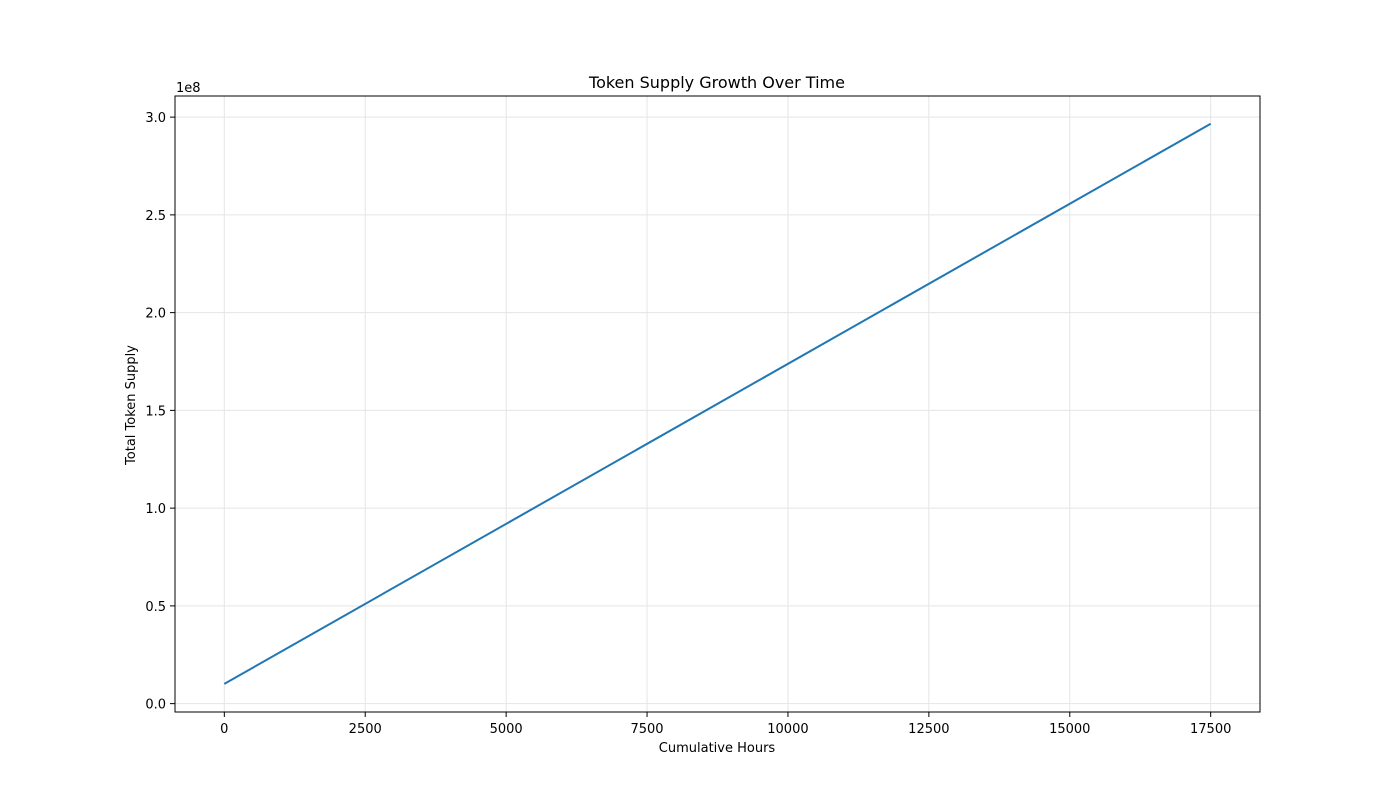 The height and width of the screenshot is (804, 1400). What do you see at coordinates (155, 118) in the screenshot?
I see `y-tick-label: 3.0` at bounding box center [155, 118].